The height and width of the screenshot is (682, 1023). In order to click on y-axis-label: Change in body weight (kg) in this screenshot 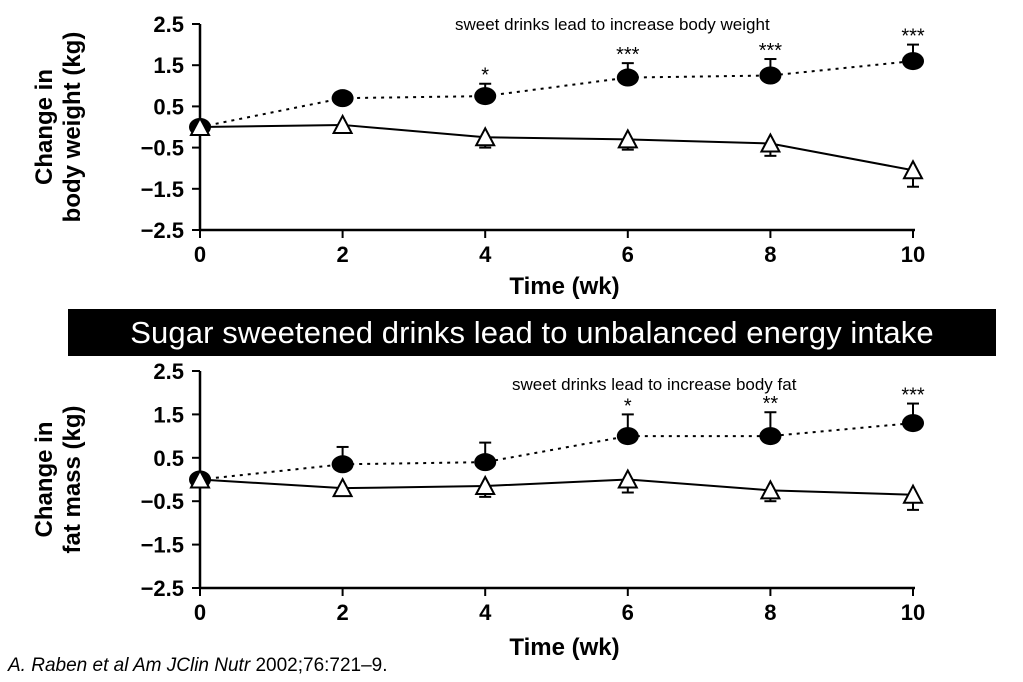, I will do `click(58, 127)`.